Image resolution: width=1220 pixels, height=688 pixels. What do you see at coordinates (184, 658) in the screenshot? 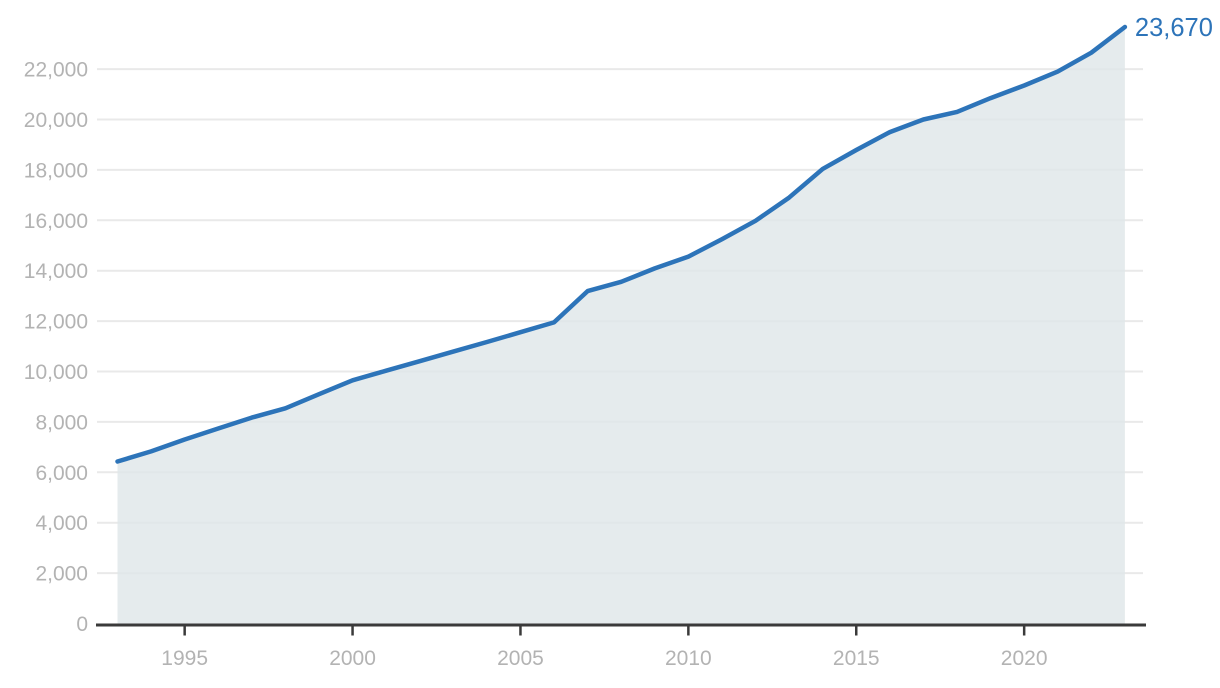
I see `x-tick-label: 1995` at bounding box center [184, 658].